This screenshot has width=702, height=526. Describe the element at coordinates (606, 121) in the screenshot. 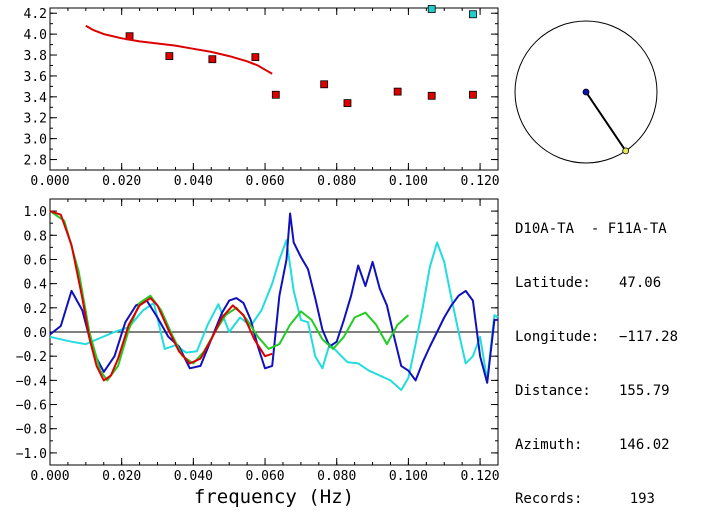

I see `azimuth-pointer` at that location.